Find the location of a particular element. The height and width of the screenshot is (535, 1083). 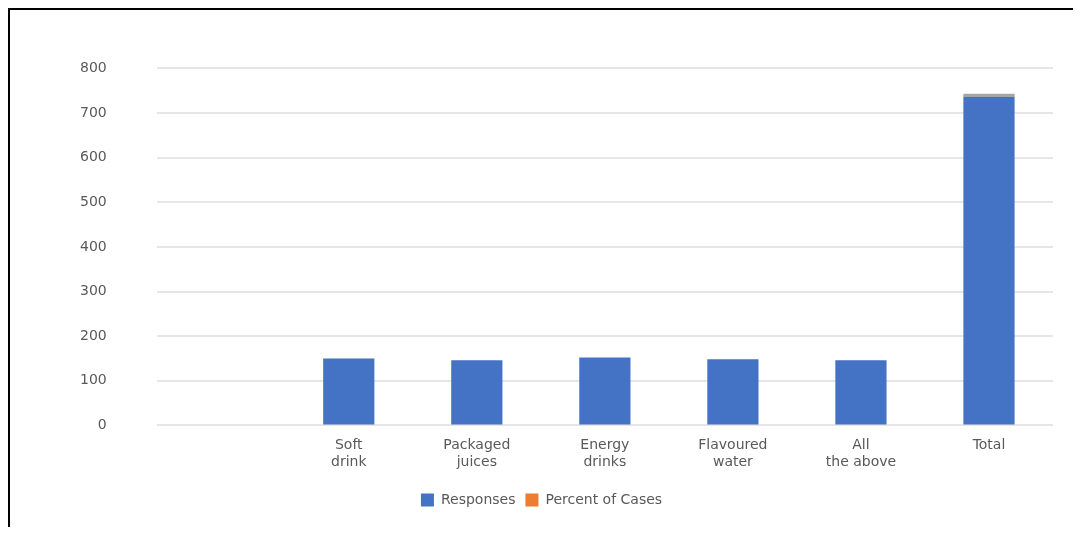

y-tick-label: 800 is located at coordinates (93, 67).